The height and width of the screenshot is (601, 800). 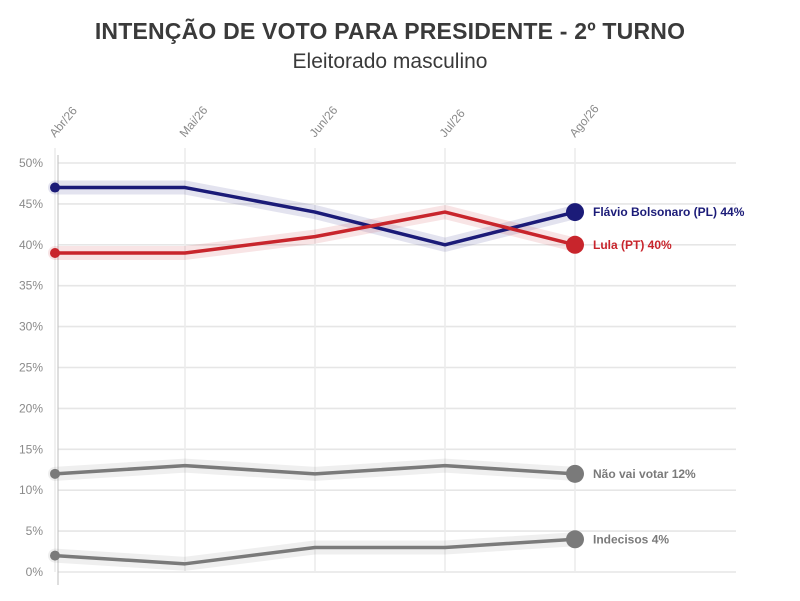 What do you see at coordinates (644, 474) in the screenshot?
I see `series-end-label: Não vai votar 12%` at bounding box center [644, 474].